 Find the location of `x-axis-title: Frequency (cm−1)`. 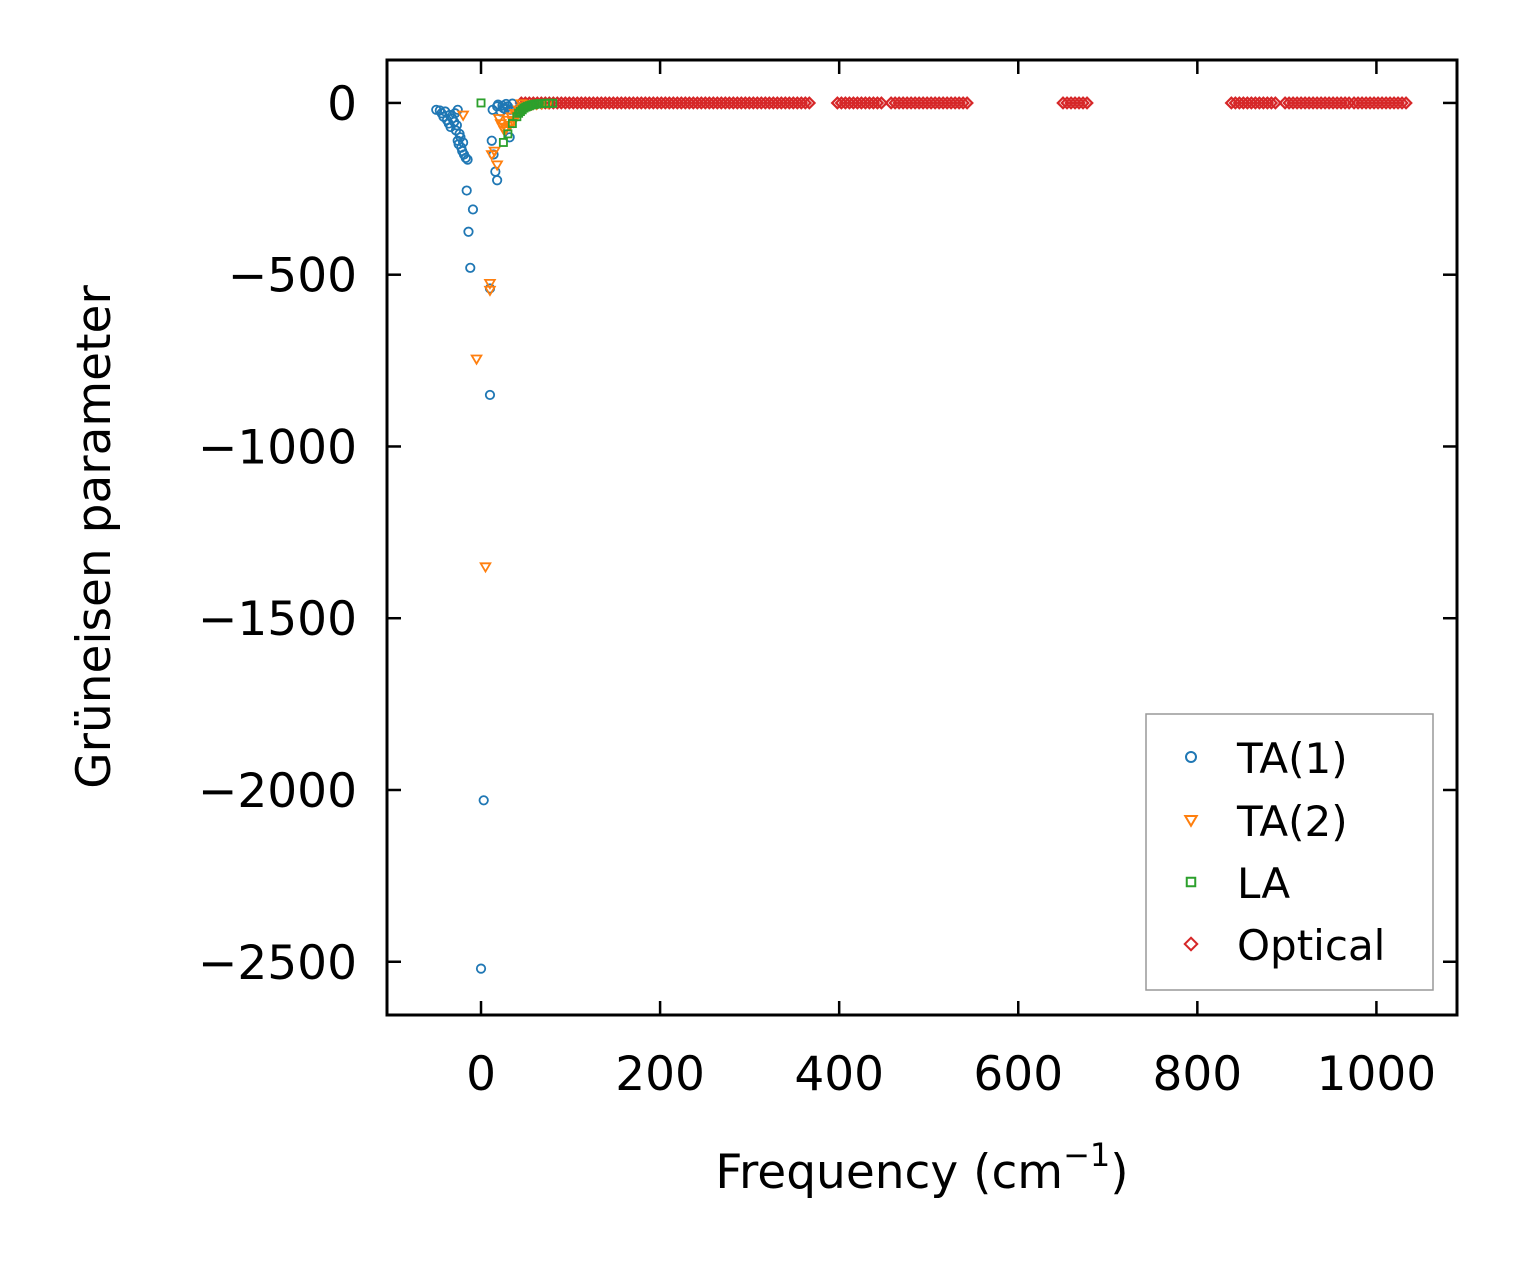

x-axis-title: Frequency (cm−1) is located at coordinates (921, 1168).